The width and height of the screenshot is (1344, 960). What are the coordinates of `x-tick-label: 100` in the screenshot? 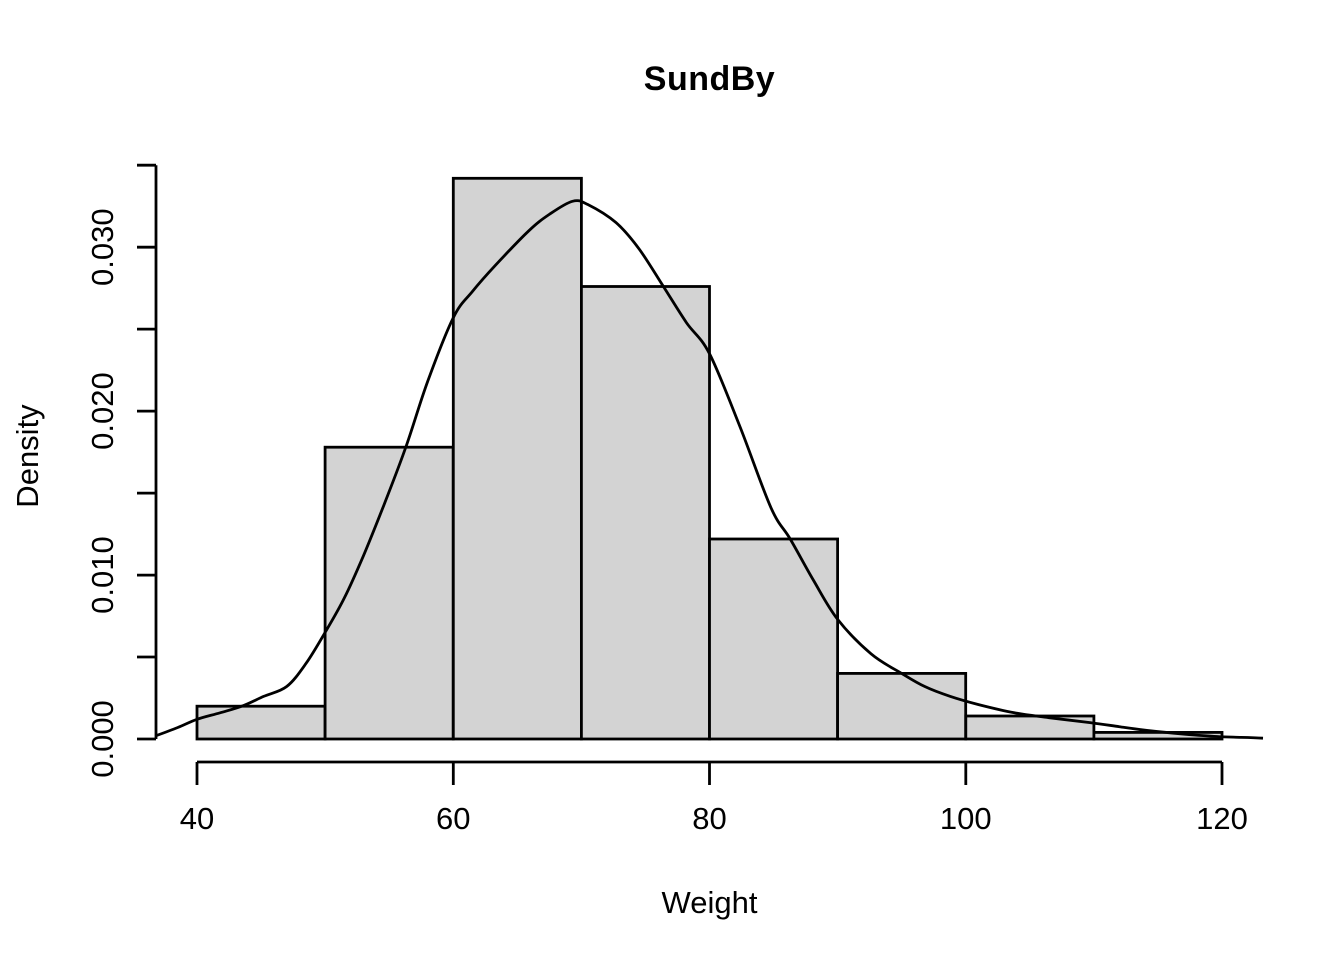 It's located at (966, 818).